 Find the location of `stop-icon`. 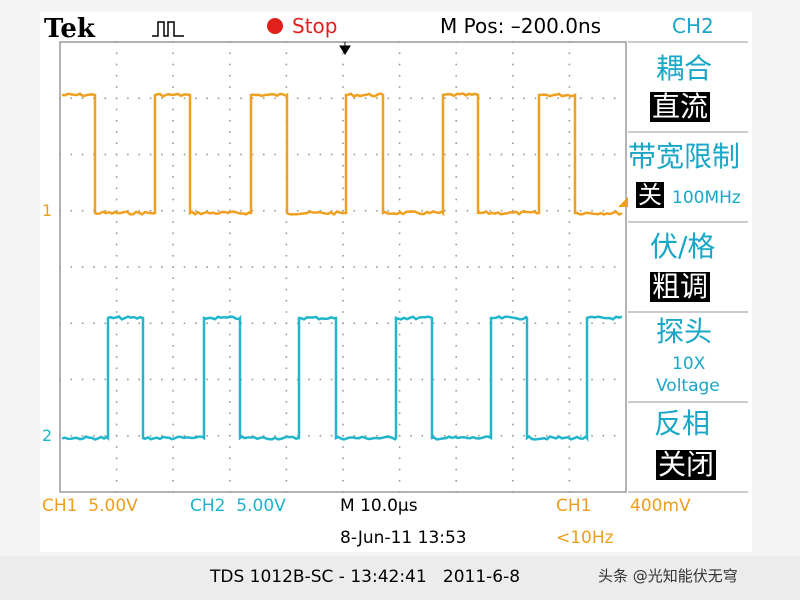

stop-icon is located at coordinates (275, 26).